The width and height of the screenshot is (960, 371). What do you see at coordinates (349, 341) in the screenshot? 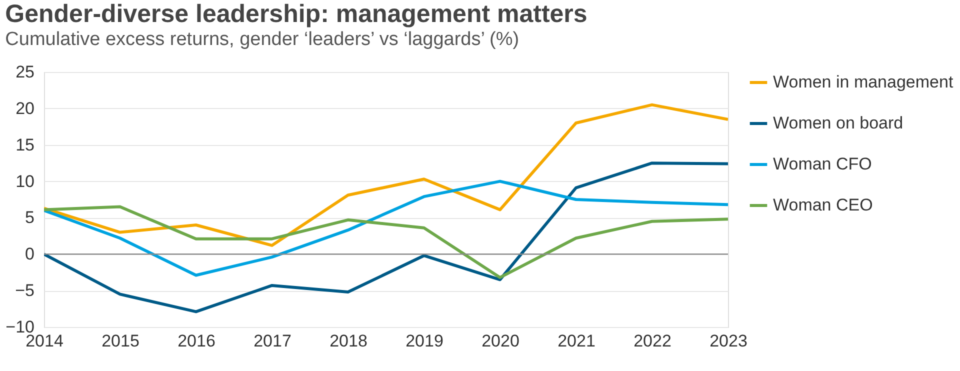
I see `x-tick-label: 2018` at bounding box center [349, 341].